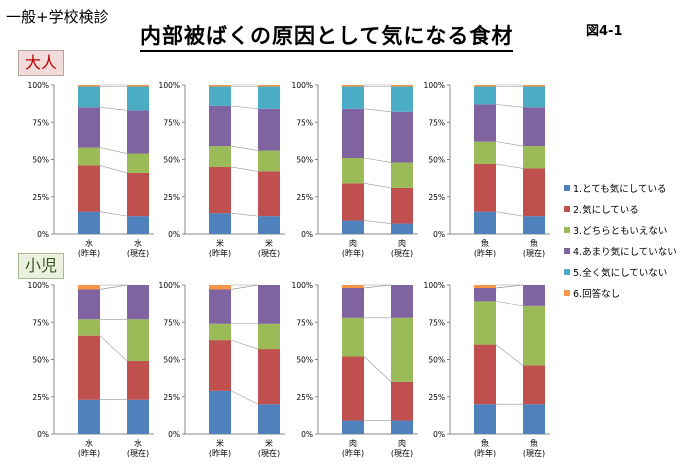 This screenshot has width=680, height=474. Describe the element at coordinates (304, 360) in the screenshot. I see `y-tick-label: 50%` at that location.